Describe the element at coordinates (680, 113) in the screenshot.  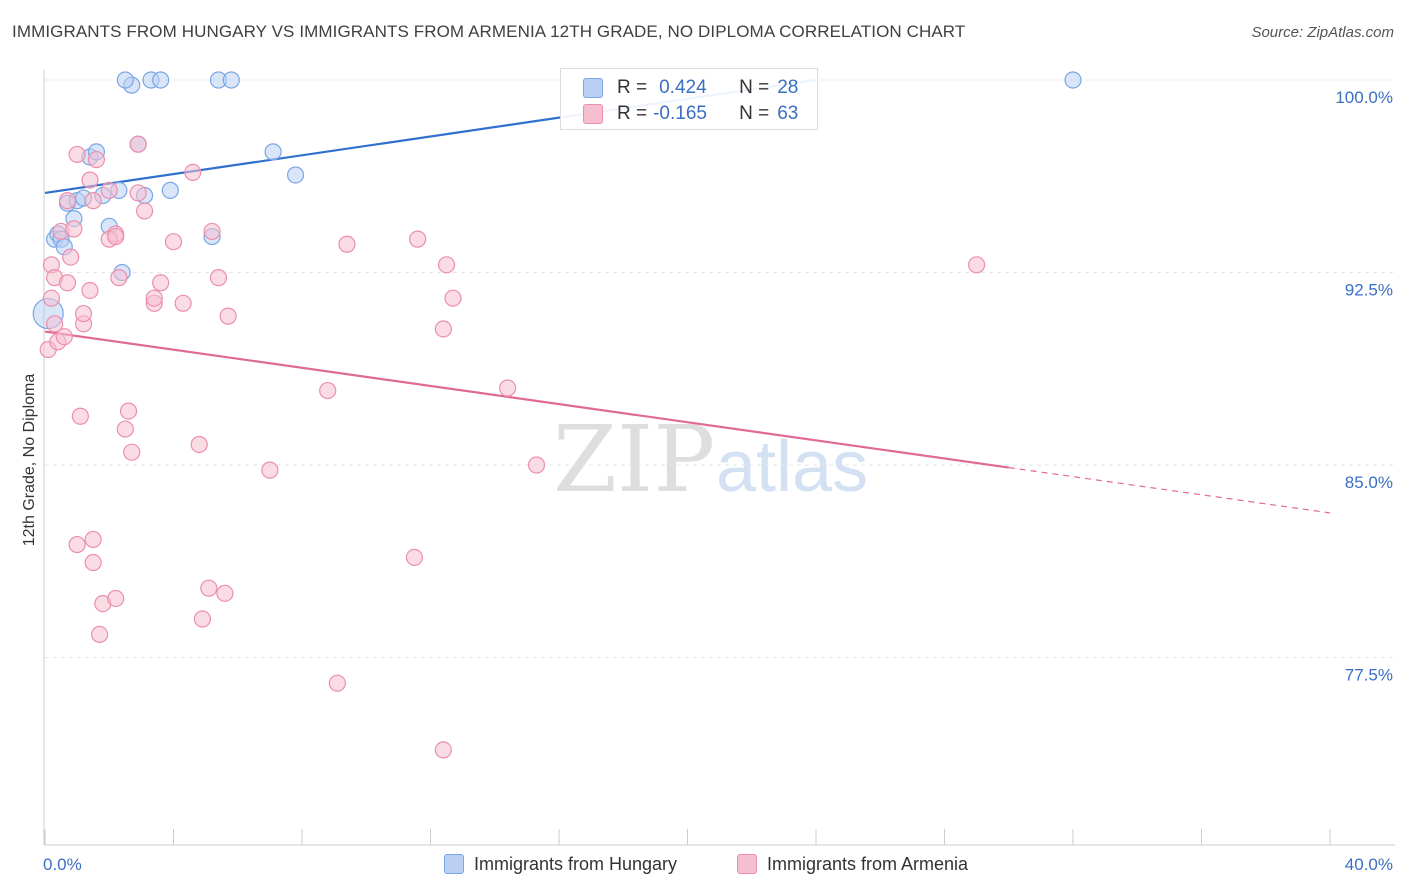
I see `stats-r-value: -0.165` at that location.